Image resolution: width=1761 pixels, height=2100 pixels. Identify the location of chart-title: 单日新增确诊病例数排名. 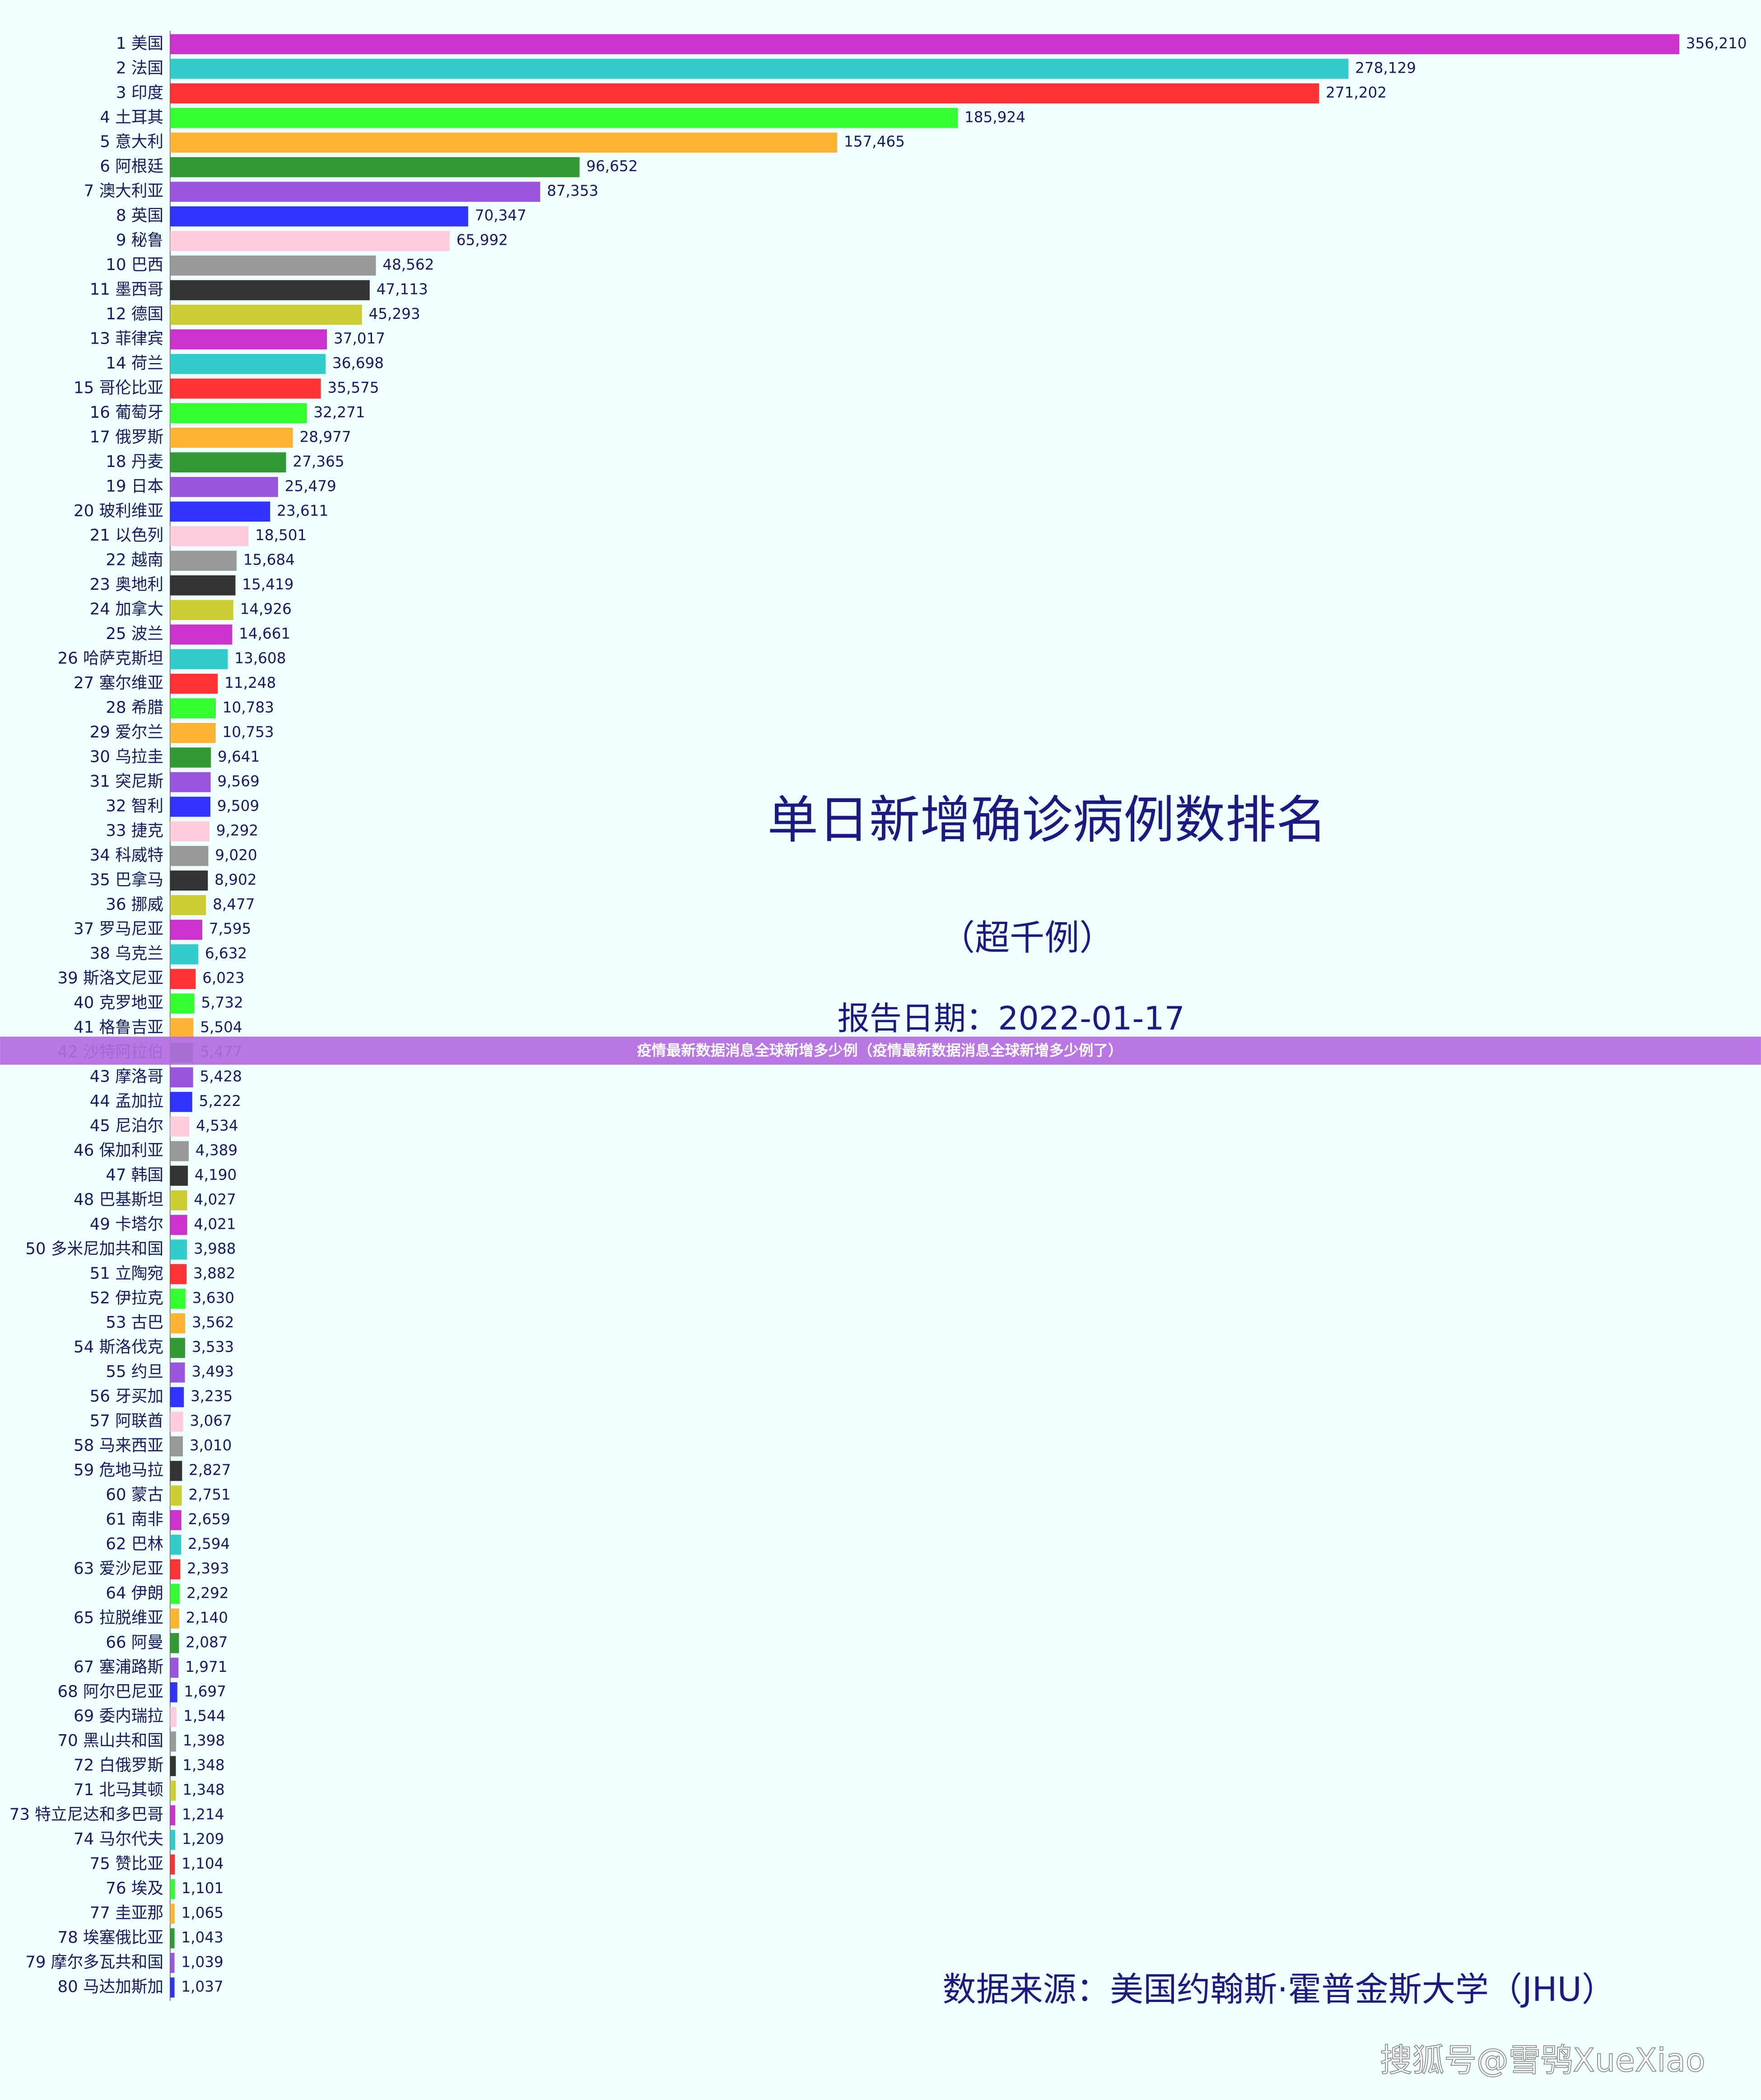
(1047, 820).